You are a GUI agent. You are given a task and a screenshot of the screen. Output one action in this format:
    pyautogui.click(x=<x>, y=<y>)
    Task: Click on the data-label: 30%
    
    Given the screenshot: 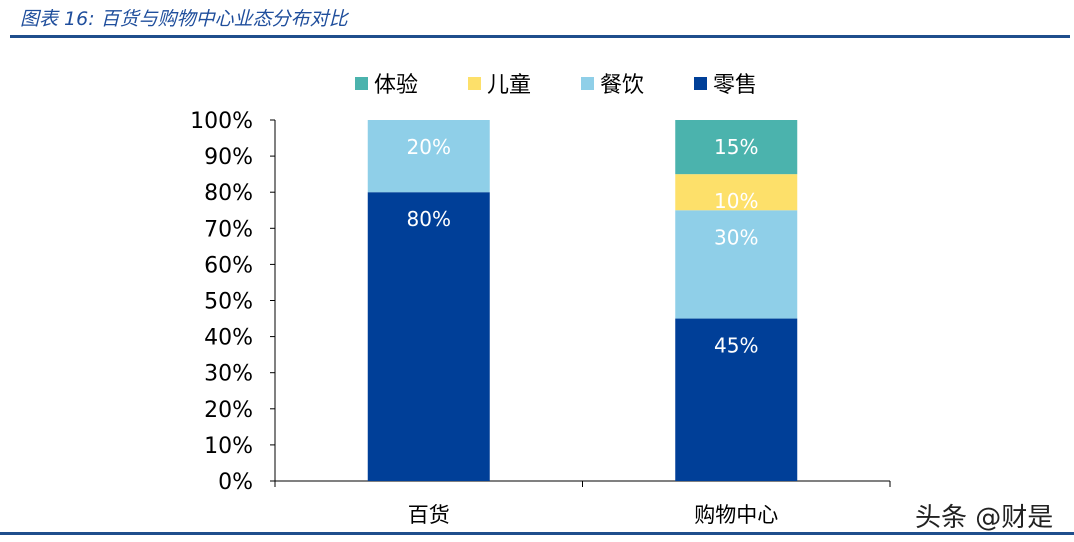 What is the action you would take?
    pyautogui.click(x=736, y=237)
    